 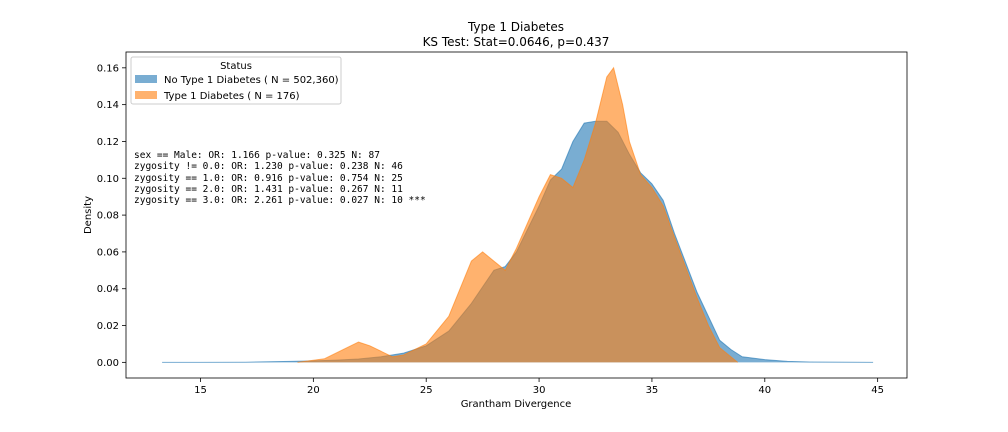 What do you see at coordinates (539, 390) in the screenshot?
I see `x-tick-label: 30` at bounding box center [539, 390].